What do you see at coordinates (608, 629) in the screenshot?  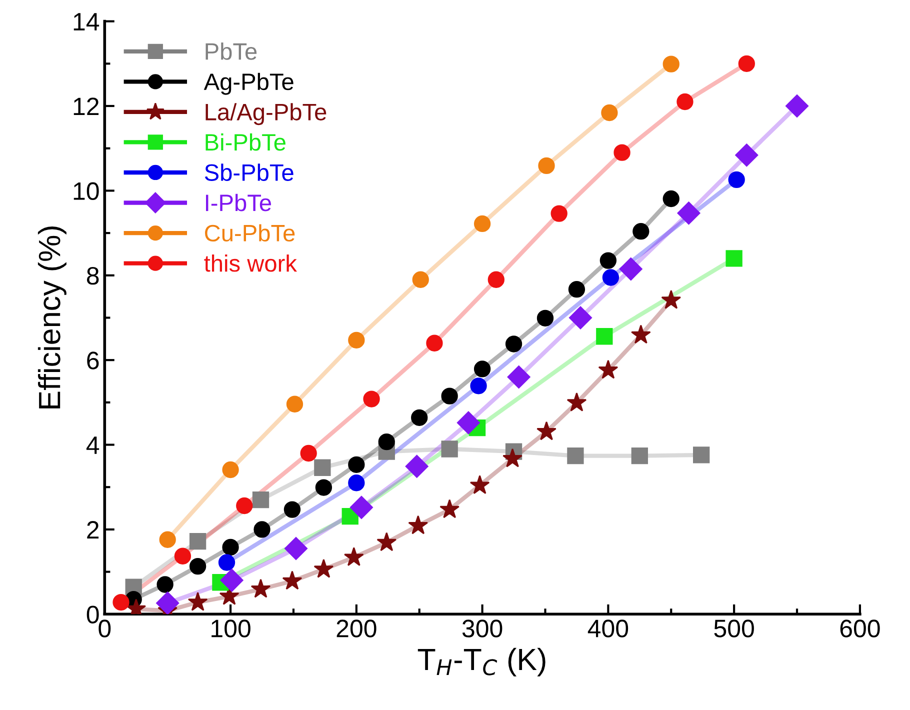 I see `x-tick-label: 400` at bounding box center [608, 629].